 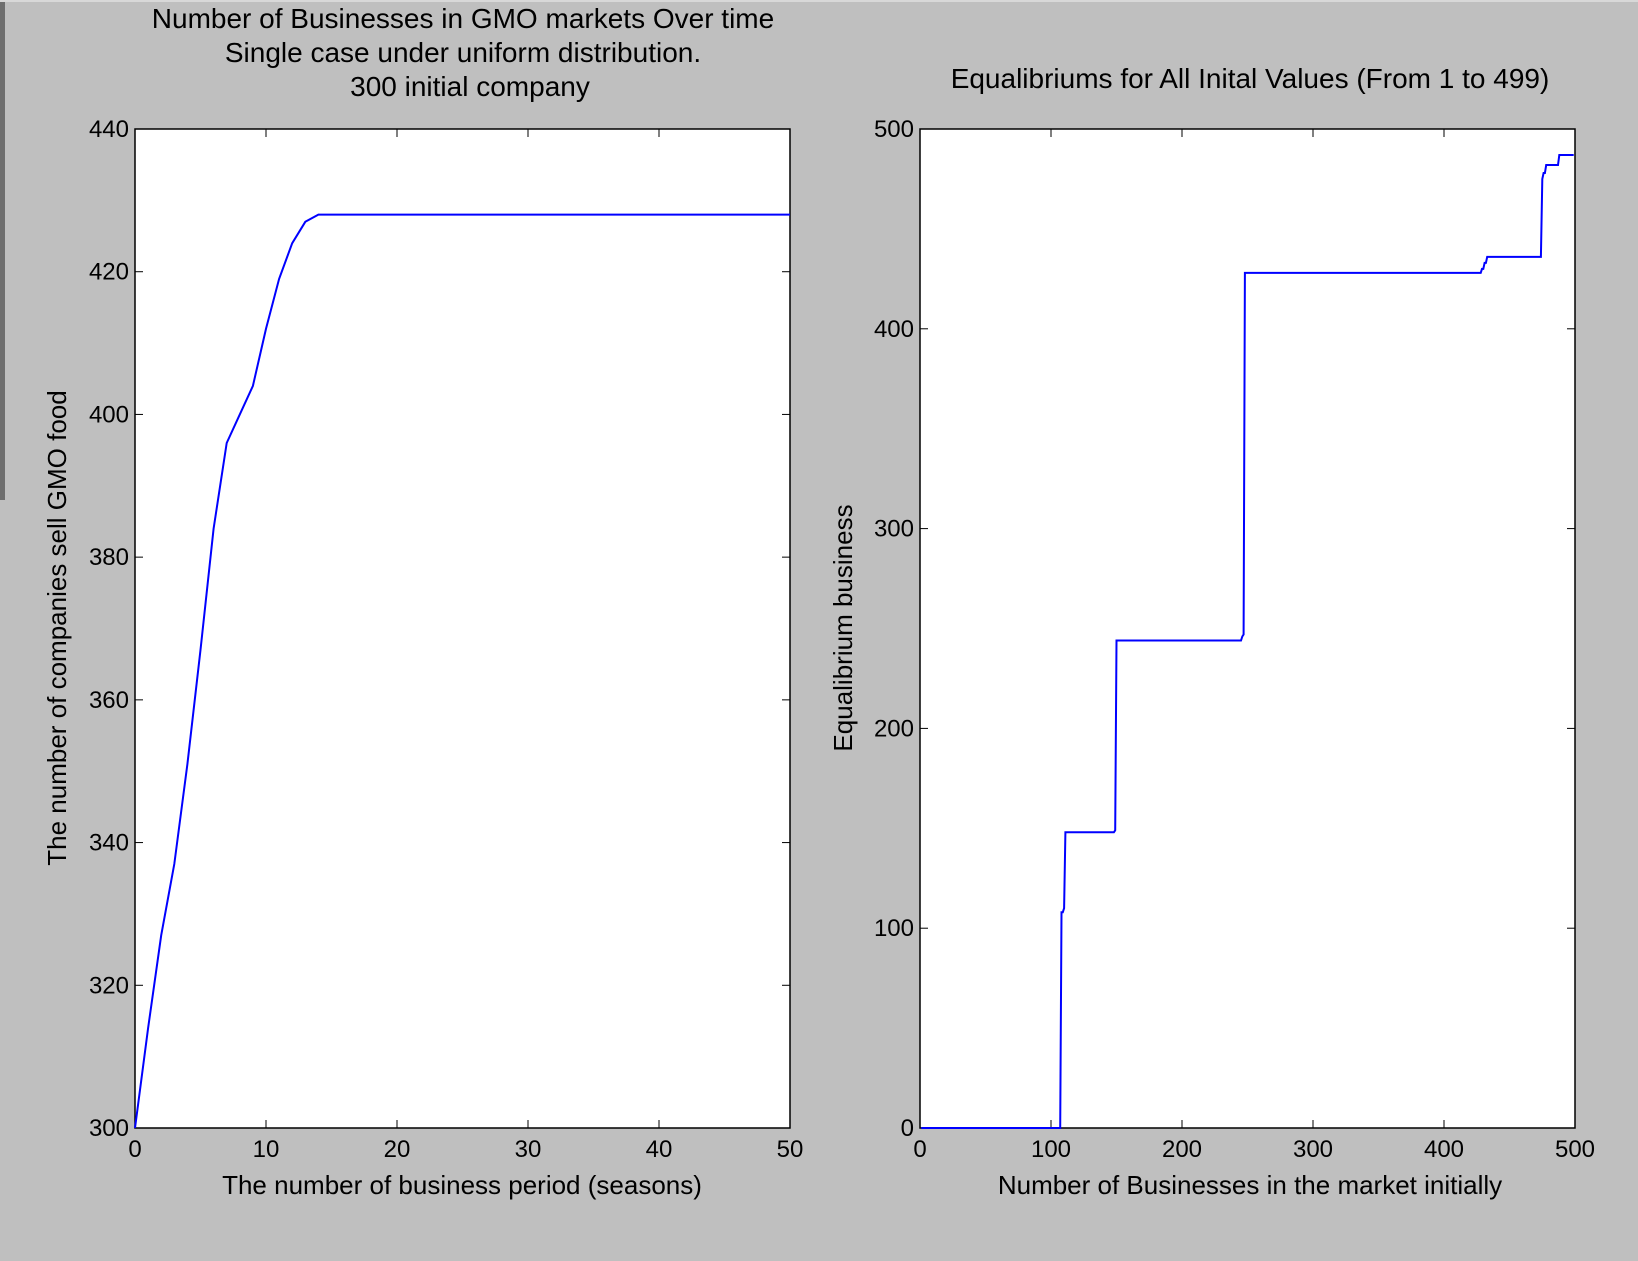 I want to click on right-chart-x-tick-label: 400, so click(x=1444, y=1149).